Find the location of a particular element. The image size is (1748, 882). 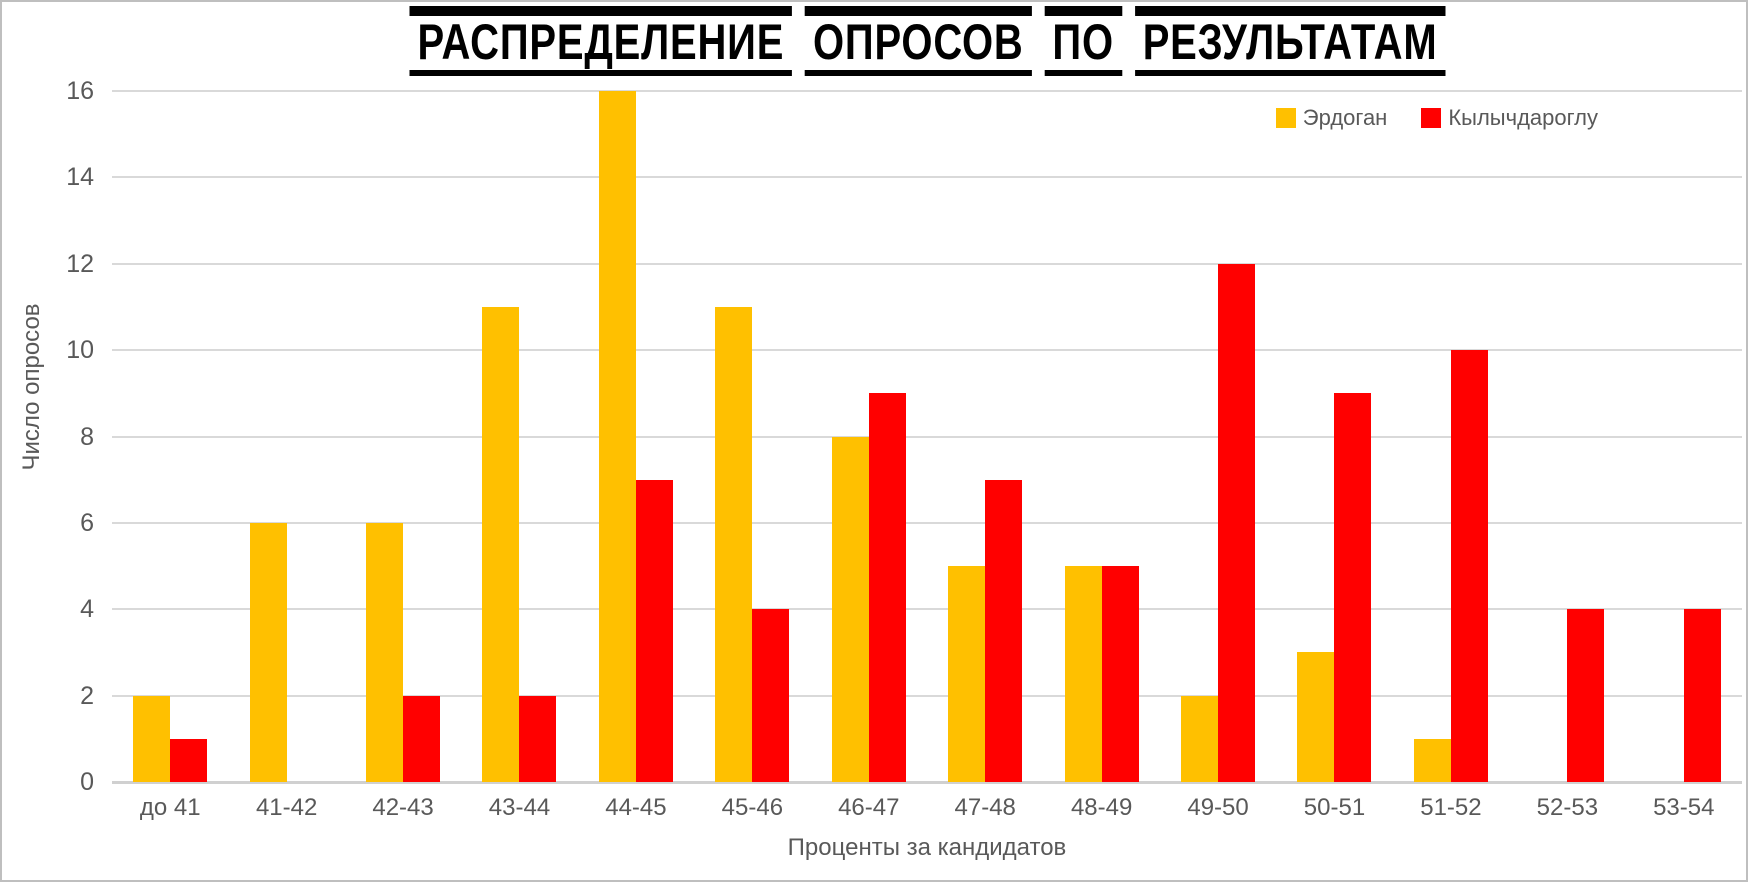

category-column: 51-52 is located at coordinates (1451, 456).